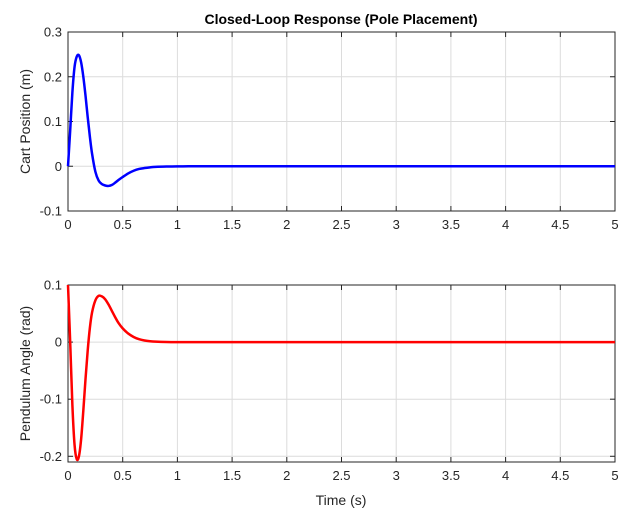 The image size is (642, 521). Describe the element at coordinates (25, 373) in the screenshot. I see `ylabel-pendulum-angle: Pendulum Angle (rad)` at that location.